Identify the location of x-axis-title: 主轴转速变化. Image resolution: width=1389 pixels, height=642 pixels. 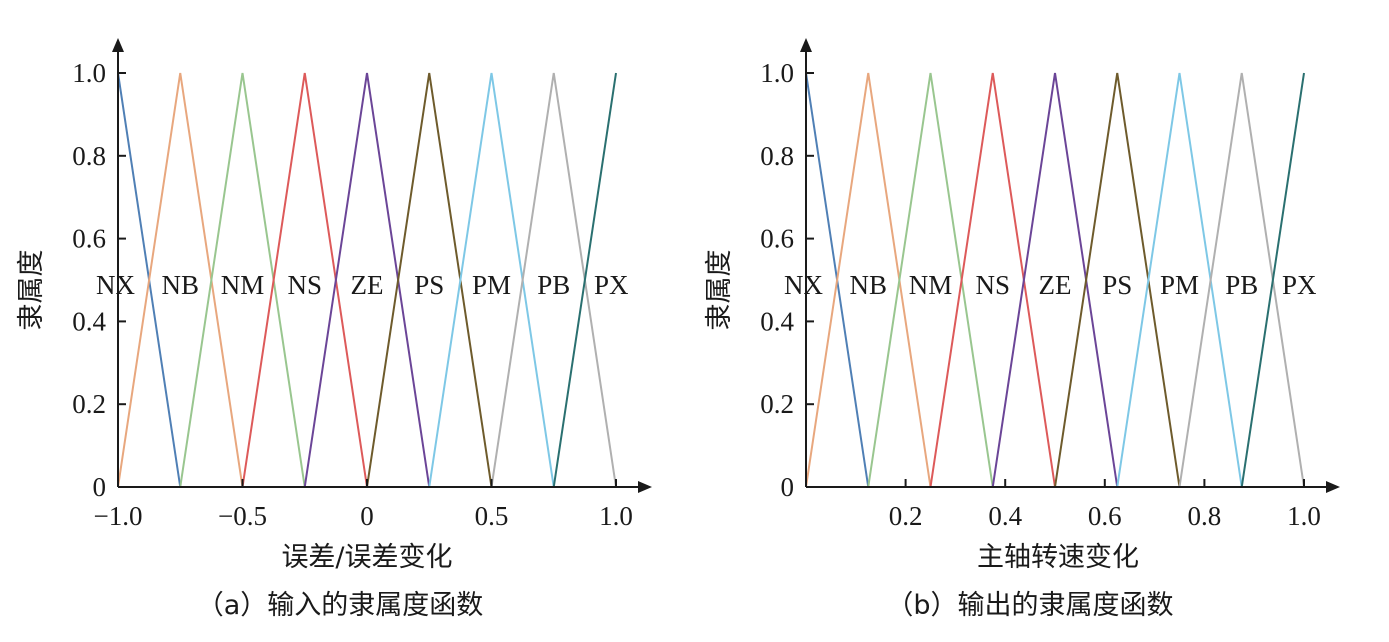
(1058, 557).